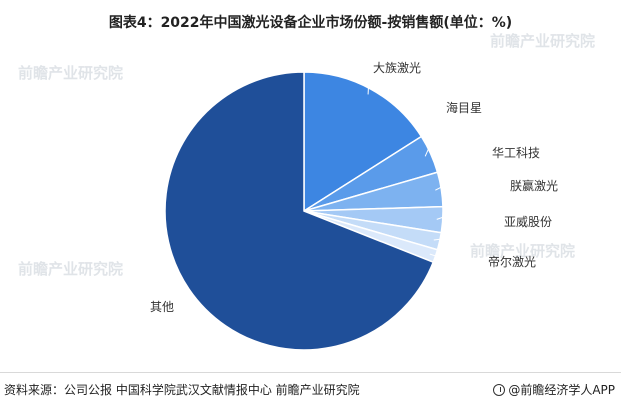  What do you see at coordinates (516, 153) in the screenshot?
I see `slice-label: 华工科技` at bounding box center [516, 153].